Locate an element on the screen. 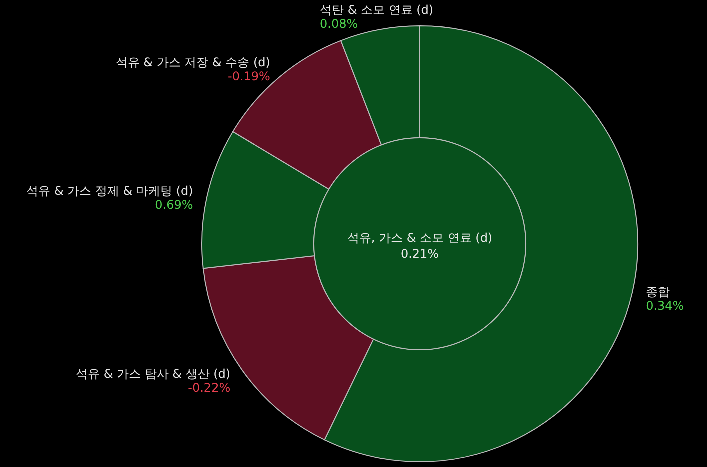 This screenshot has width=707, height=467. text: 0.34% is located at coordinates (665, 306).